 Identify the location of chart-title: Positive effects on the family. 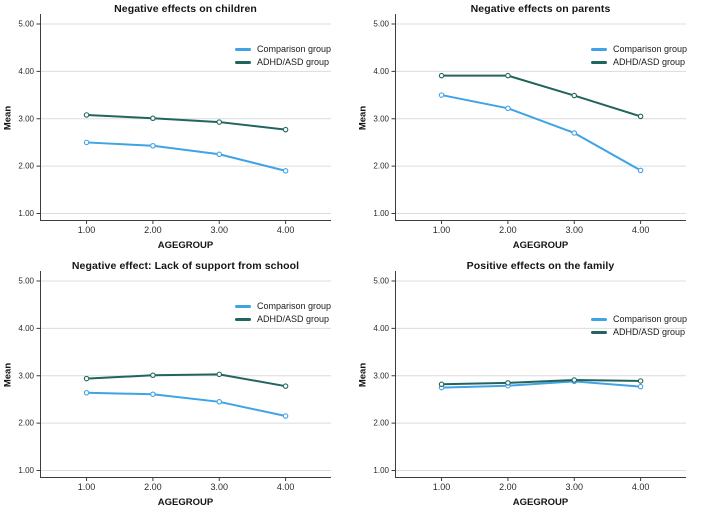
(540, 266).